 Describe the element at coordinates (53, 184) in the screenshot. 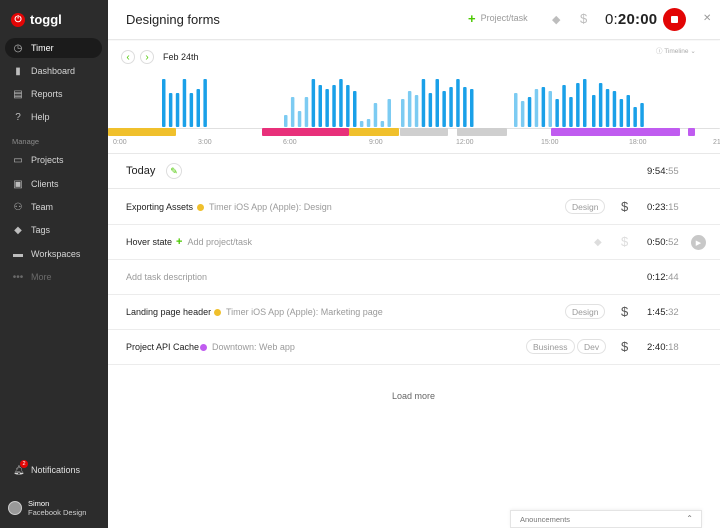

I see `sidebar-item-clients: ▣ Clients` at that location.